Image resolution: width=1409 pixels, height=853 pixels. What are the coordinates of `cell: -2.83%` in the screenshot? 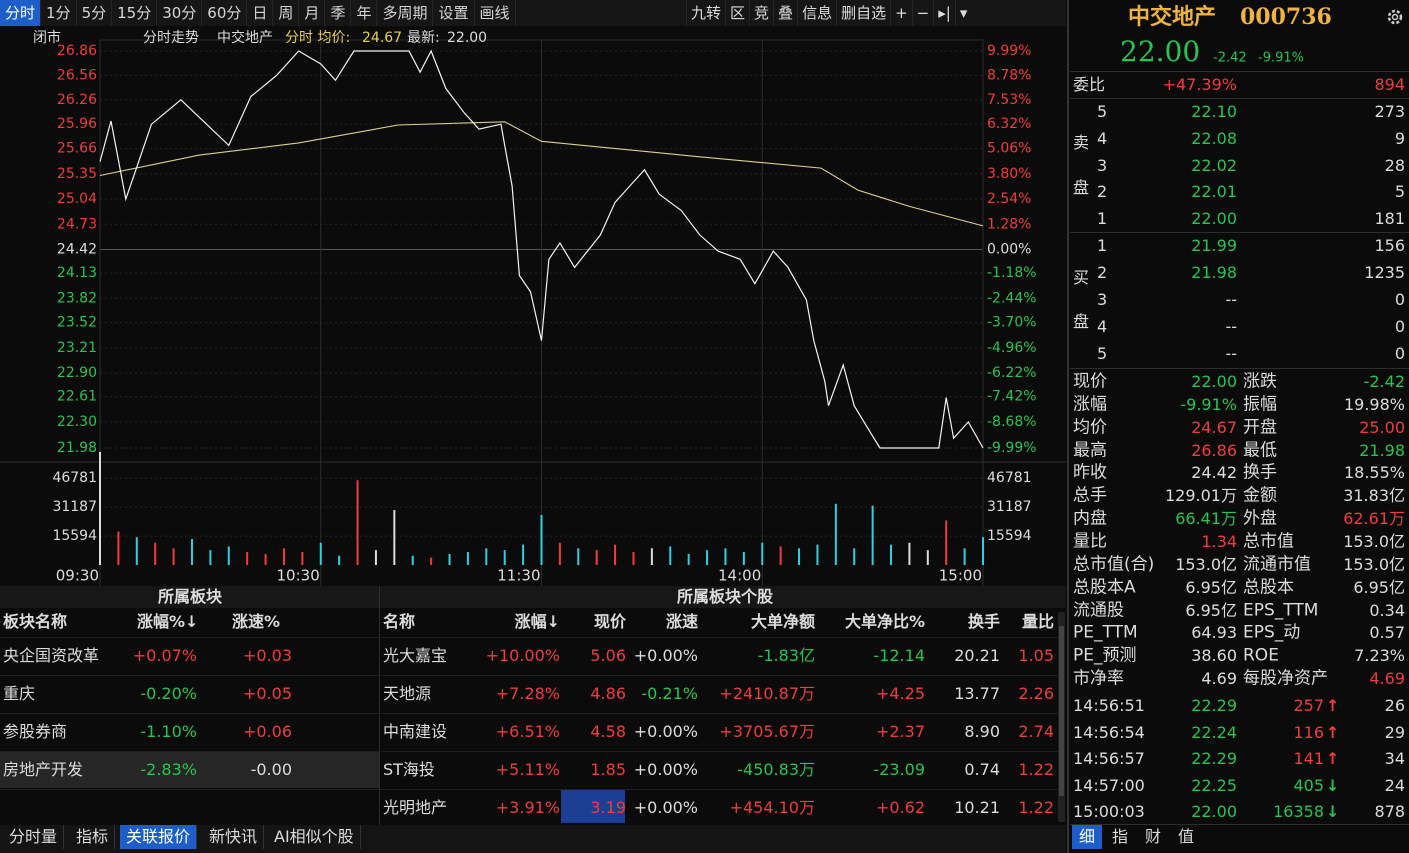 It's located at (168, 769).